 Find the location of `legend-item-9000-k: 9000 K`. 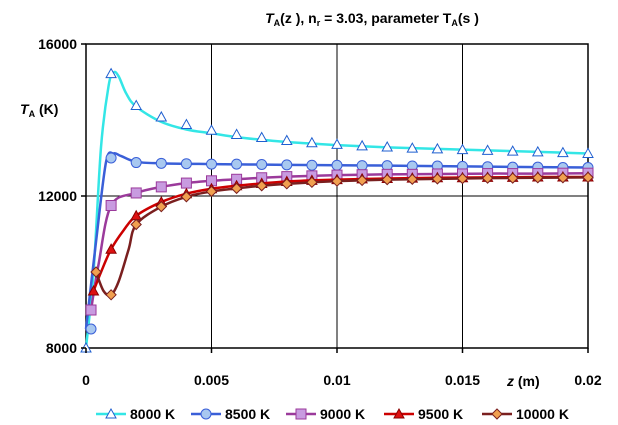

legend-item-9000-k: 9000 K is located at coordinates (325, 414).